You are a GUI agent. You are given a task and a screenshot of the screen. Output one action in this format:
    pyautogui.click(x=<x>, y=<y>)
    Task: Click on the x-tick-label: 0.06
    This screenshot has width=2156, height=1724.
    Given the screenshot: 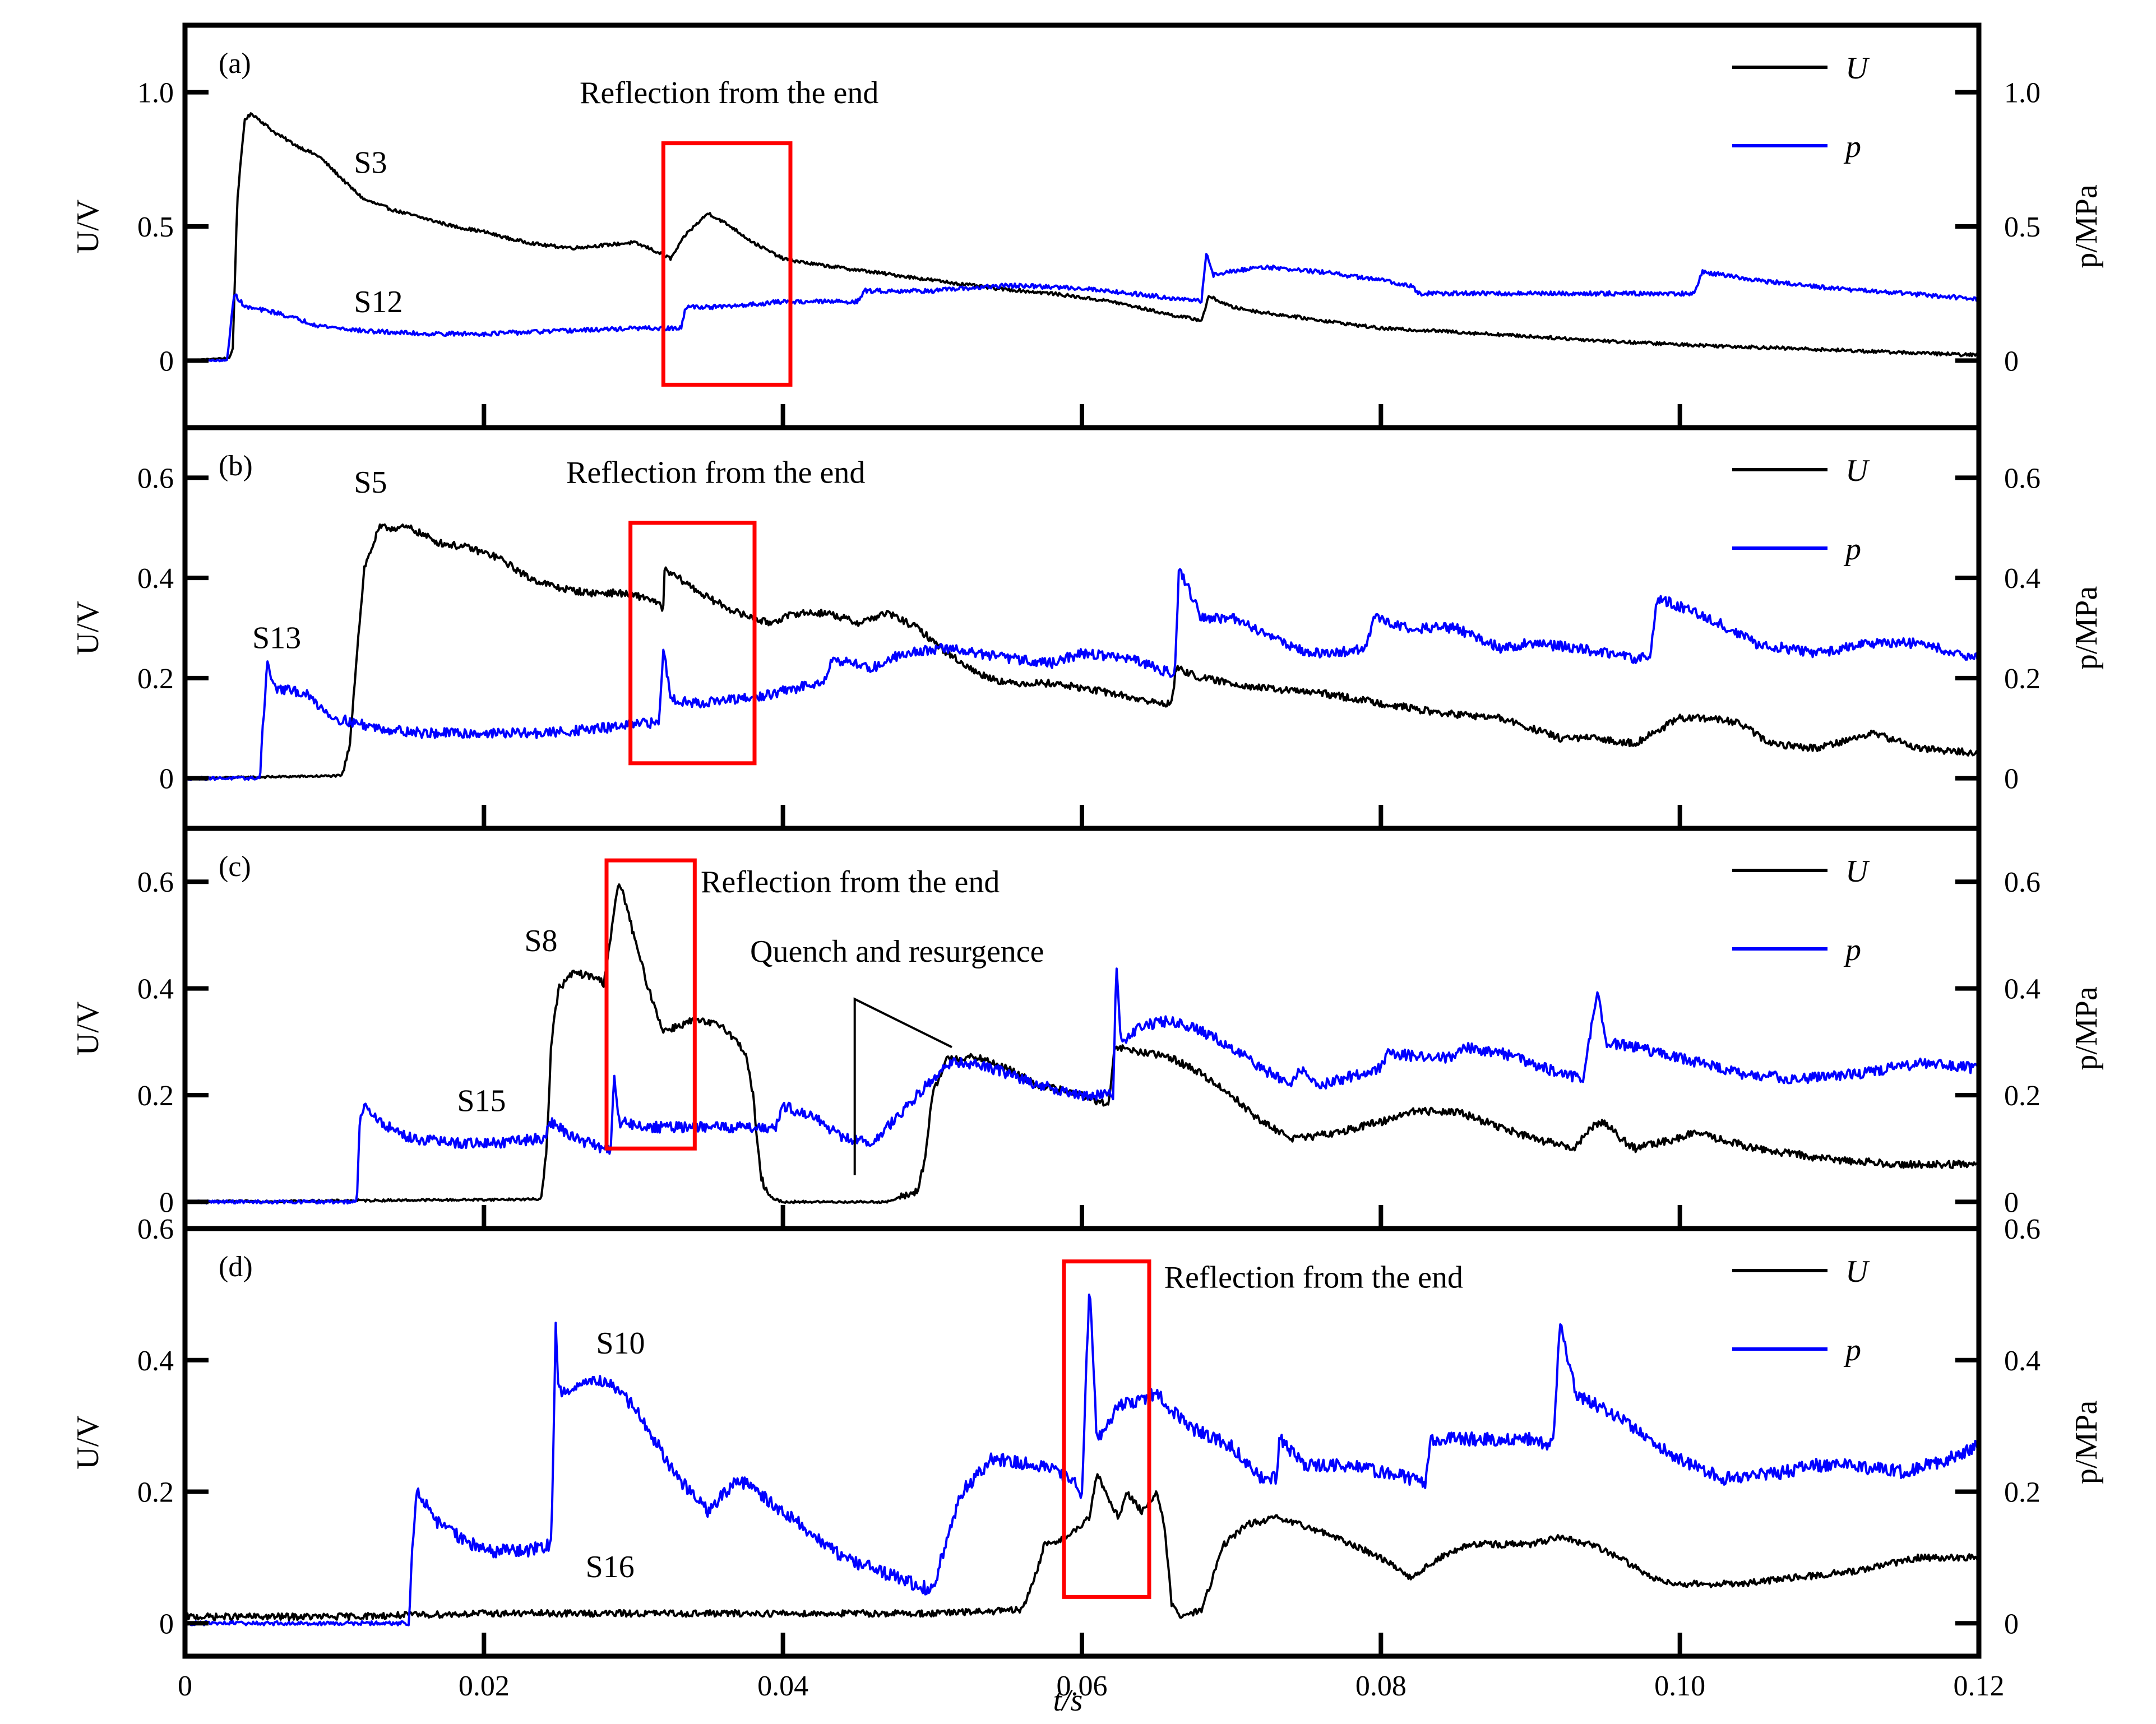 What is the action you would take?
    pyautogui.click(x=1082, y=1686)
    